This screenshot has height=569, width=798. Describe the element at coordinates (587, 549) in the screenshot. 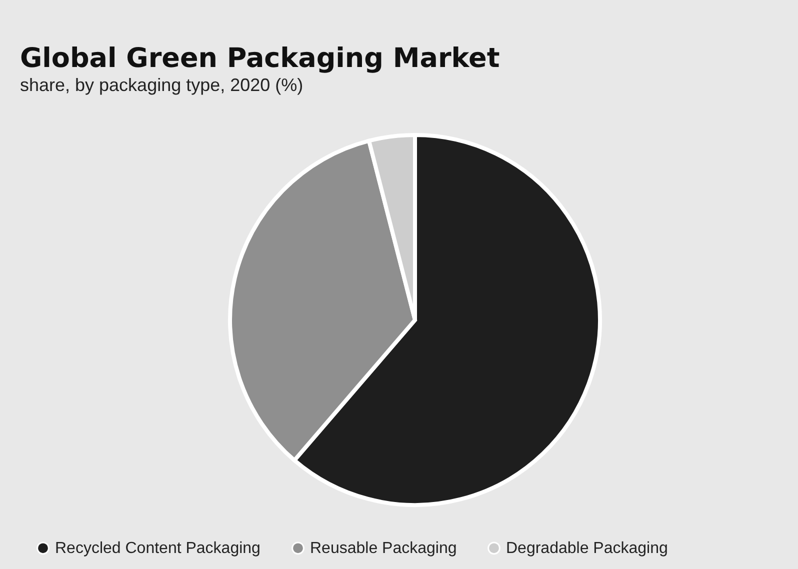

I see `legend-label: Degradable Packaging` at that location.